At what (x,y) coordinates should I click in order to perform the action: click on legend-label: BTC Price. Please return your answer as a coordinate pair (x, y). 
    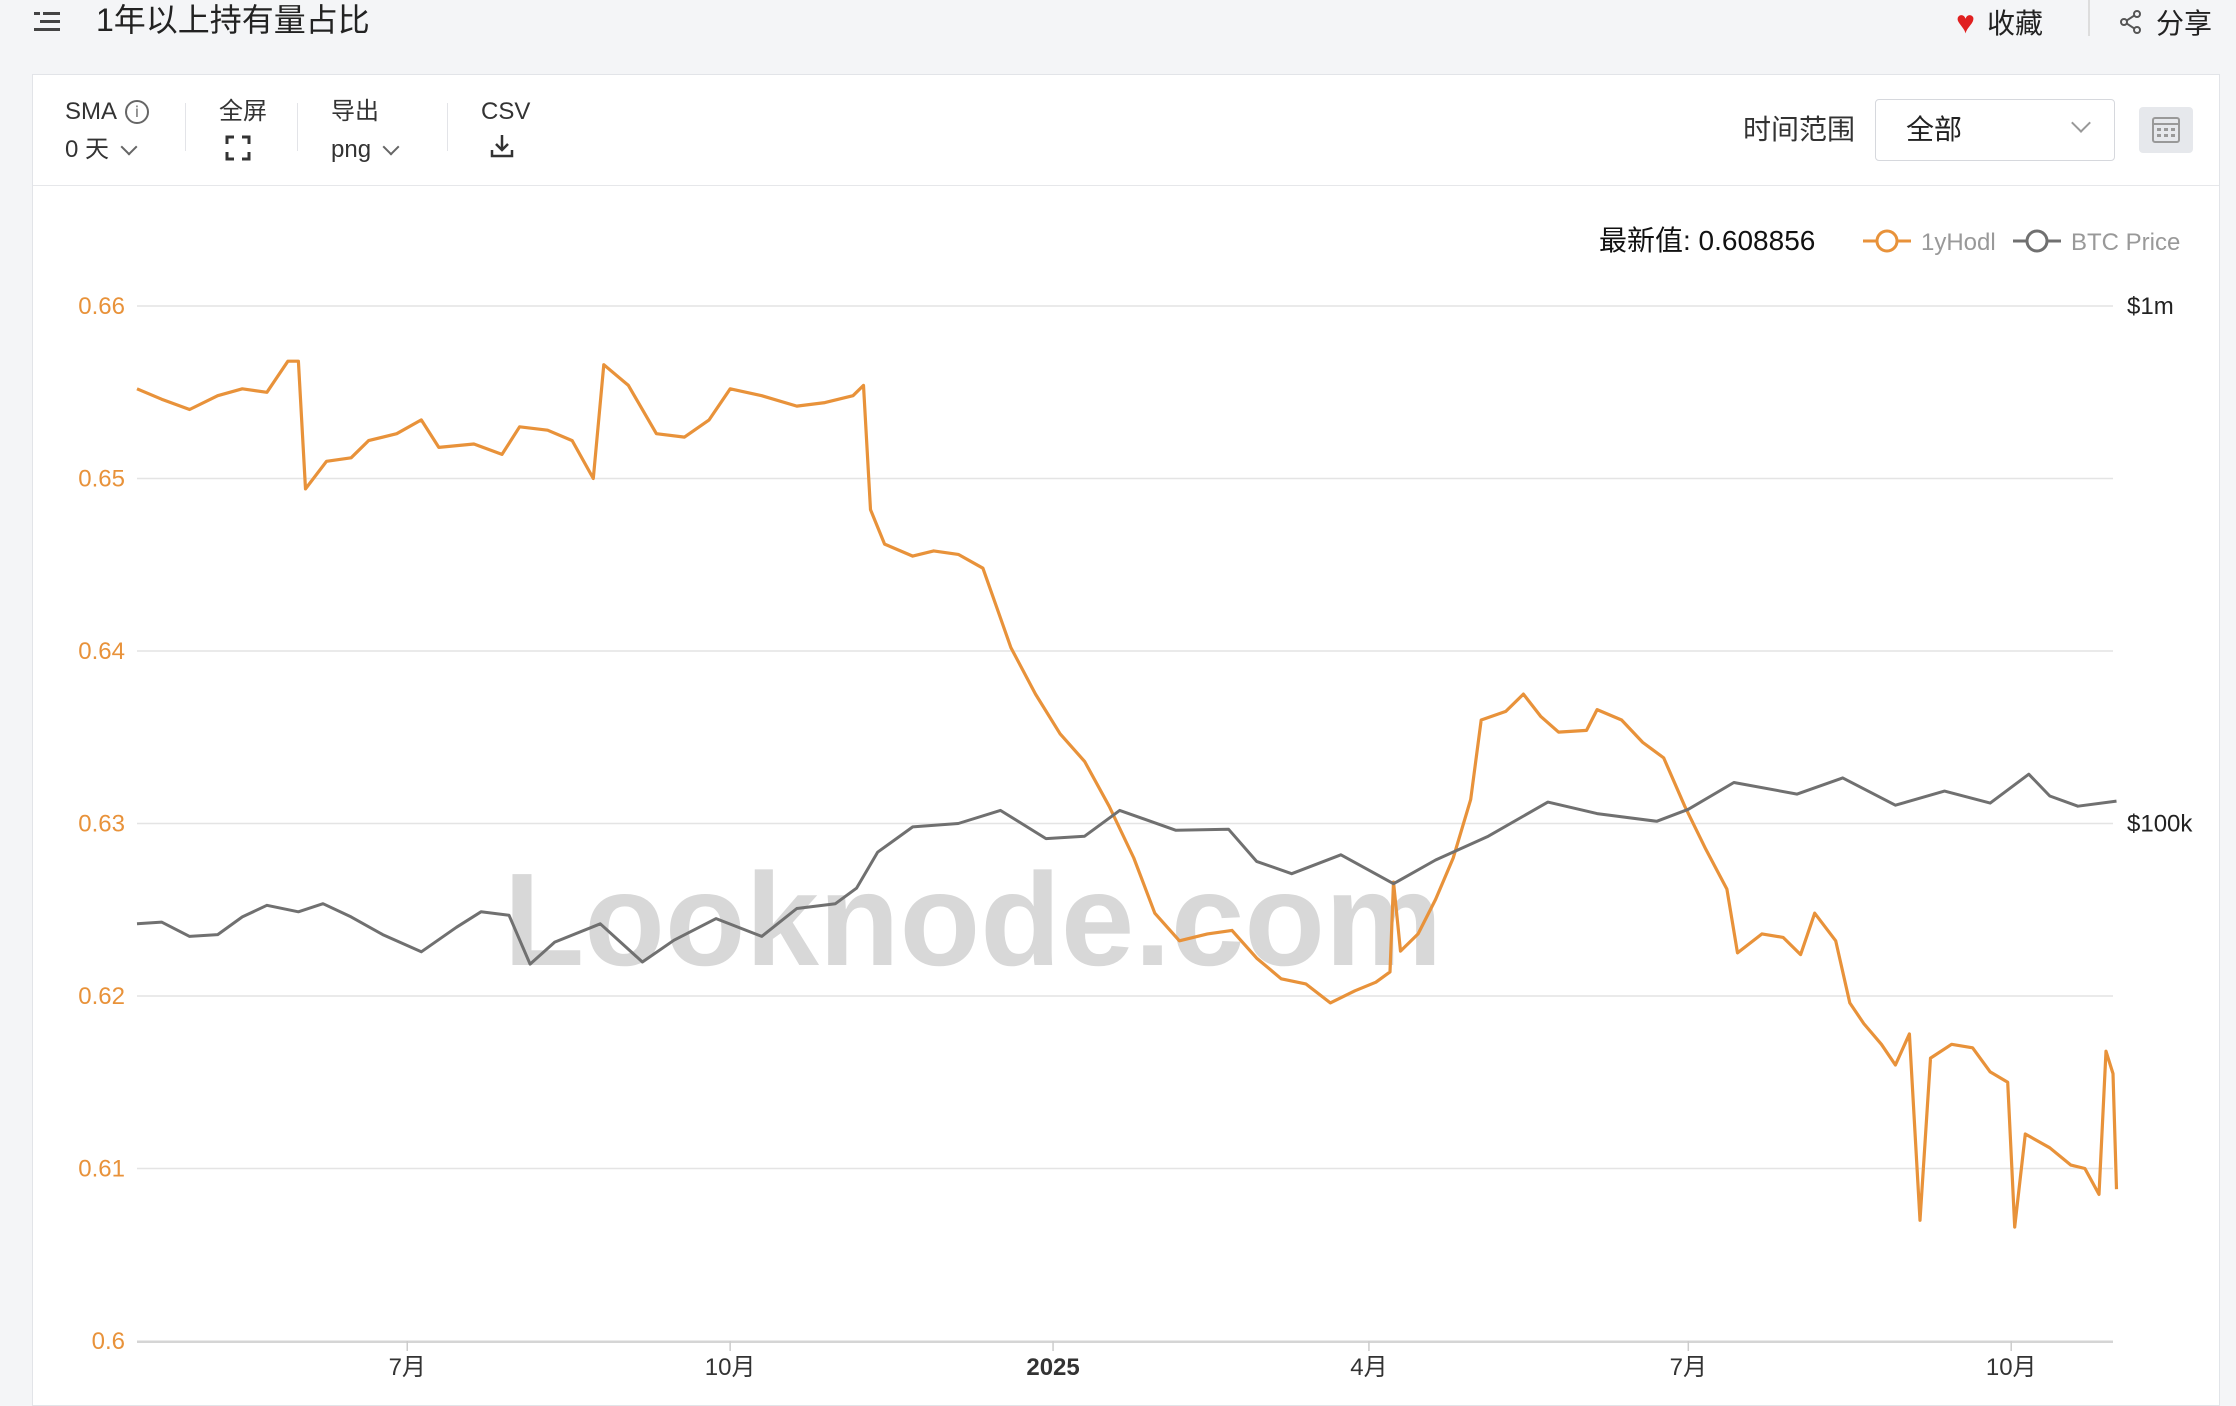
    Looking at the image, I should click on (2125, 242).